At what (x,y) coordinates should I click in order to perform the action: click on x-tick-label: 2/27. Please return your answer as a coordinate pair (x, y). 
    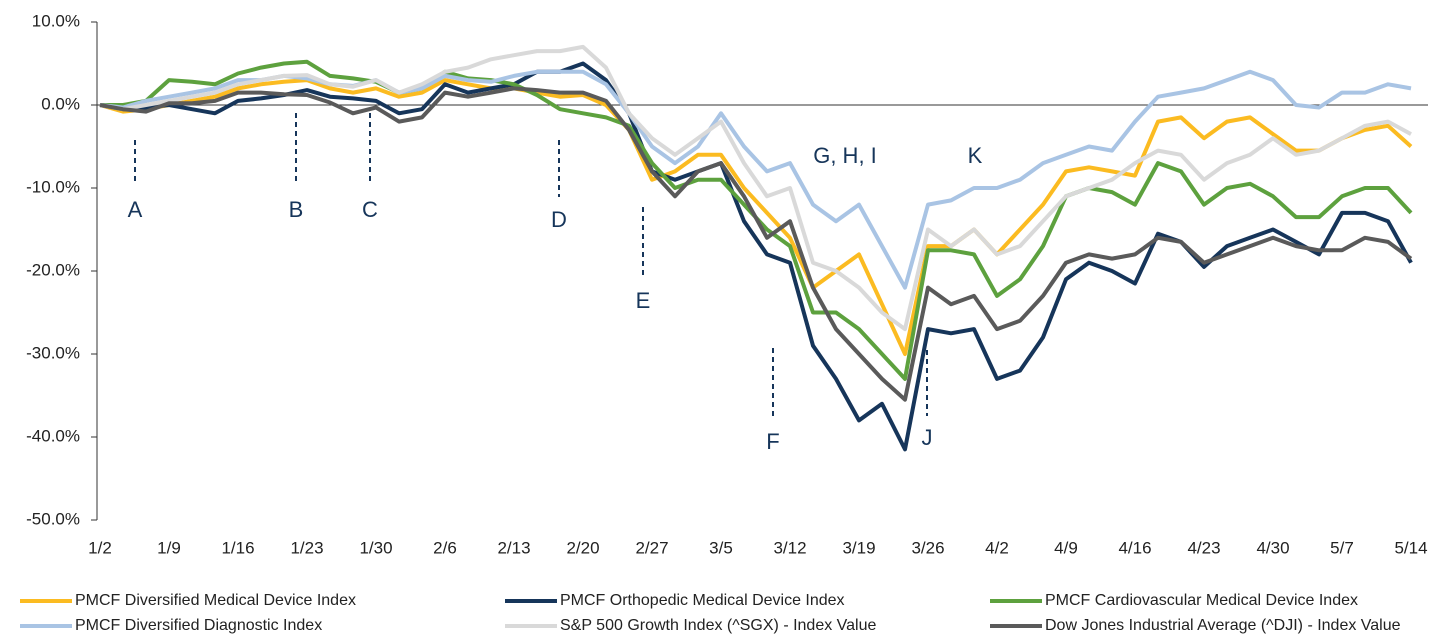
    Looking at the image, I should click on (651, 547).